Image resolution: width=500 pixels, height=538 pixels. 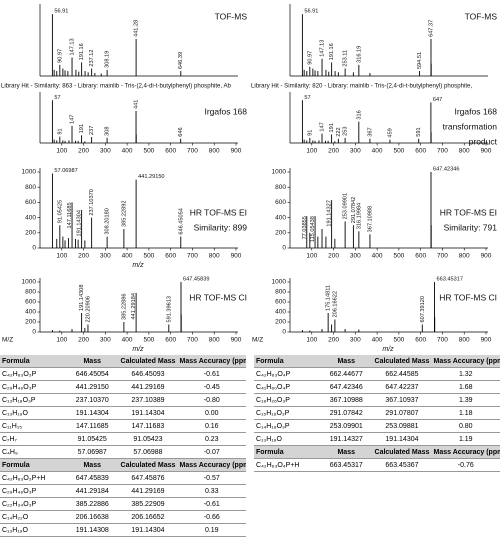 I want to click on table-cell: 191.14308, so click(x=92, y=530).